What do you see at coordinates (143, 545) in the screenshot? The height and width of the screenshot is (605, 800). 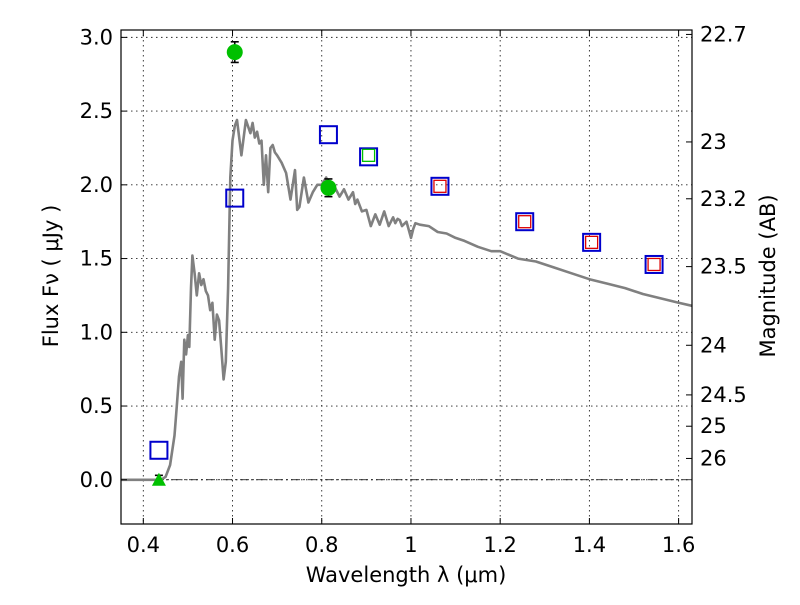 I see `x-tick-label: 0.4` at bounding box center [143, 545].